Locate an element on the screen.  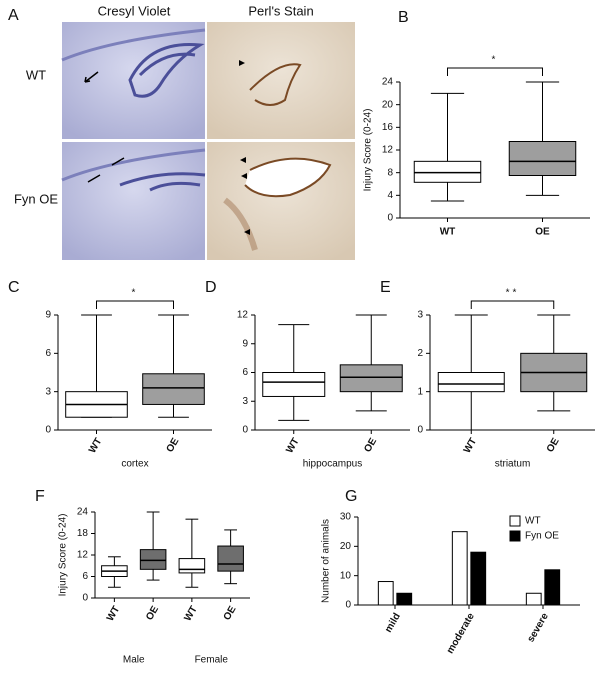
x-tick-label: mild is located at coordinates (393, 622).